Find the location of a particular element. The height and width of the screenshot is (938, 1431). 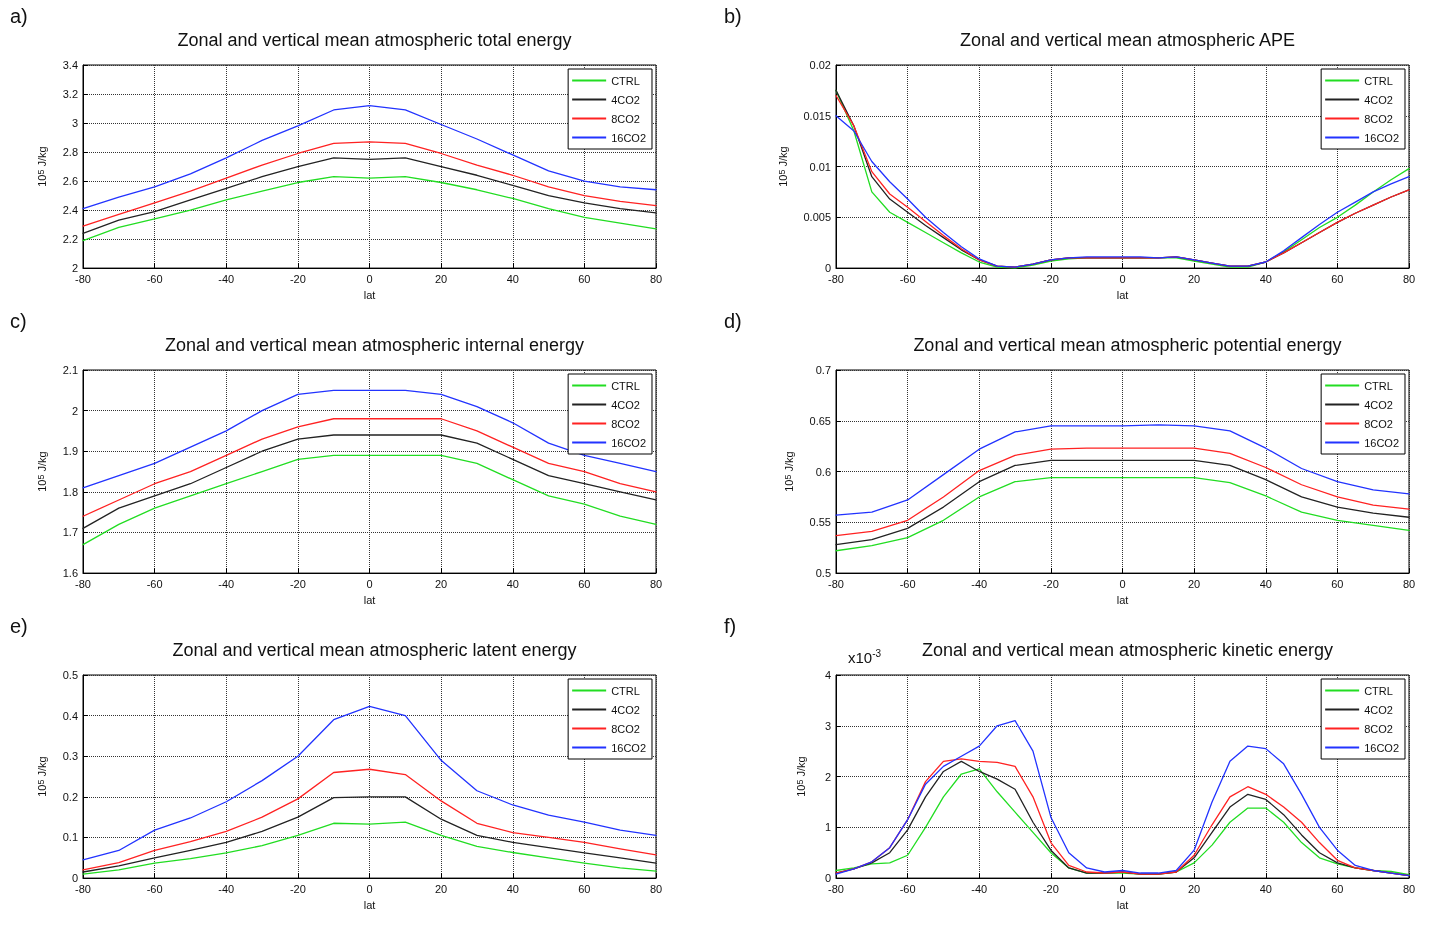

text: f) is located at coordinates (730, 626).